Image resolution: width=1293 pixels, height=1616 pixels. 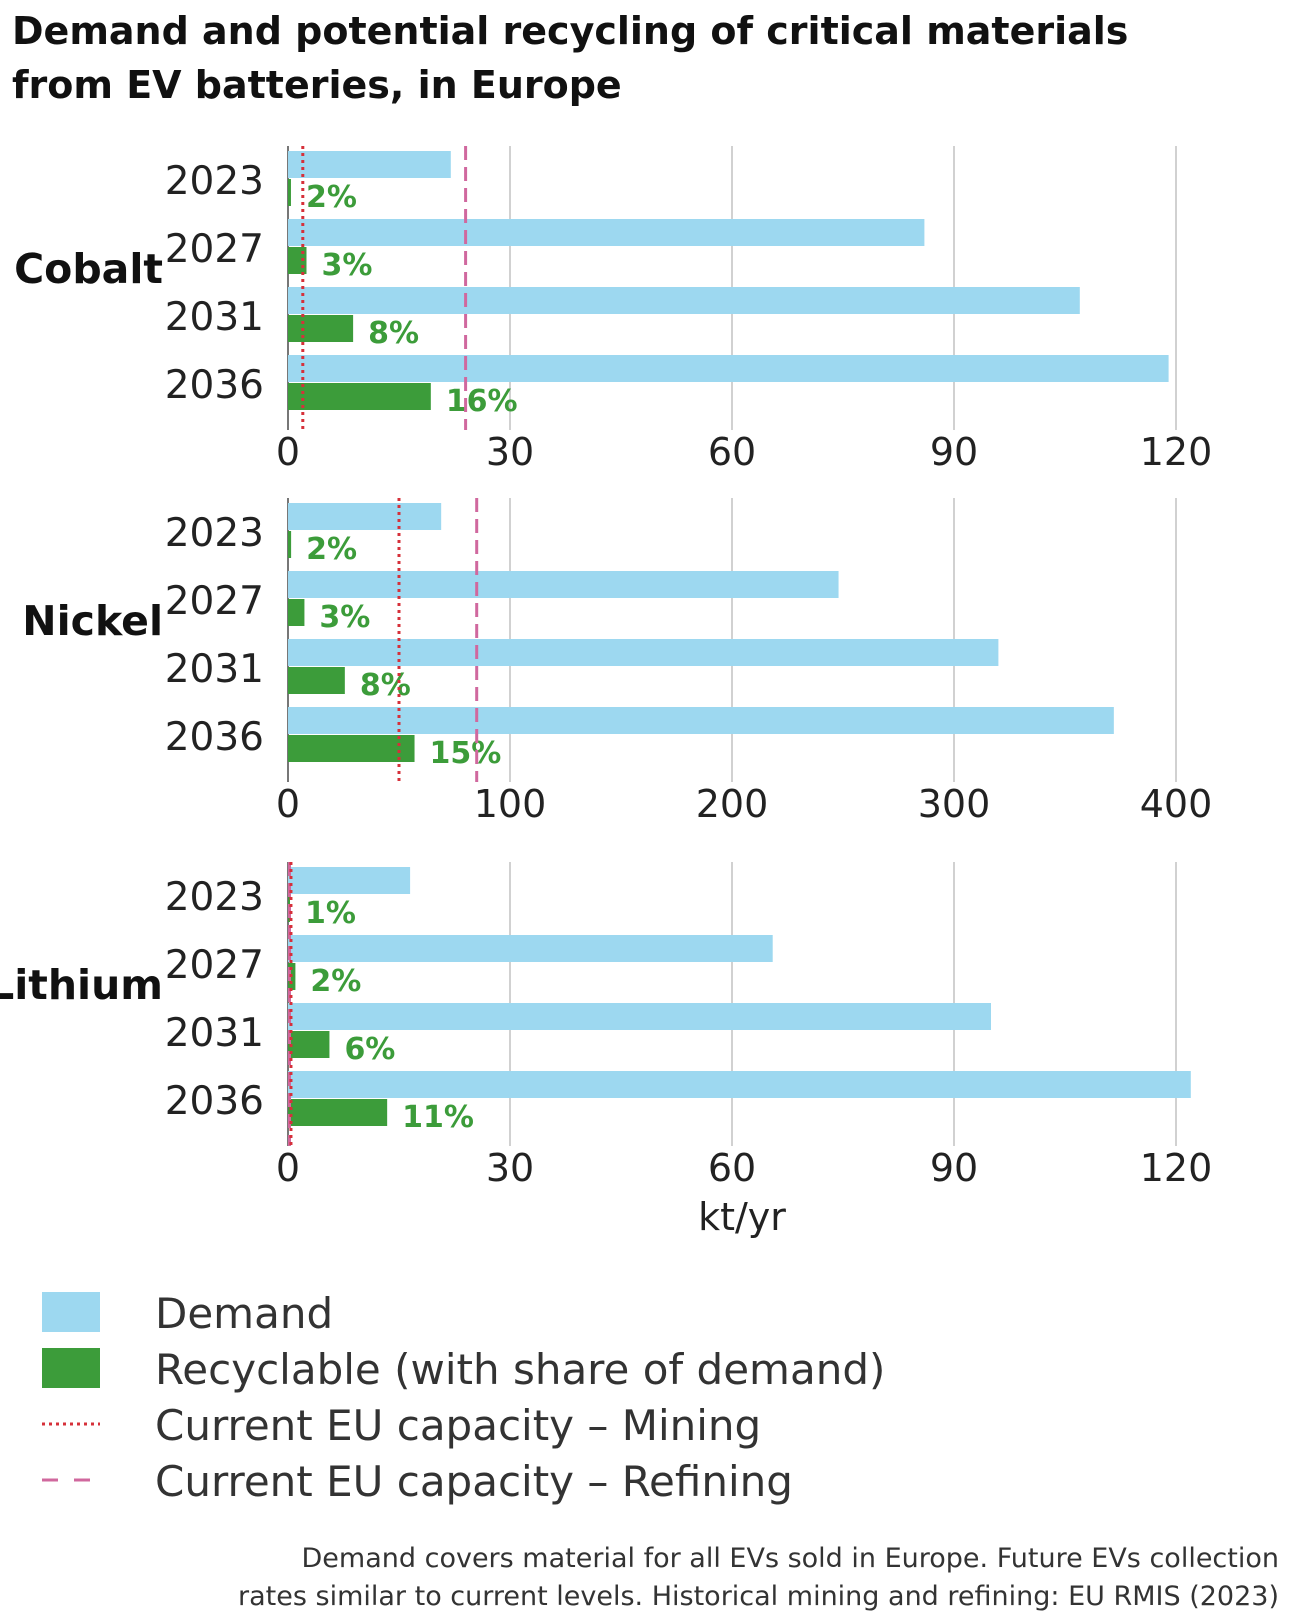 What do you see at coordinates (296, 612) in the screenshot?
I see `nickel-recyclable-bar-2027` at bounding box center [296, 612].